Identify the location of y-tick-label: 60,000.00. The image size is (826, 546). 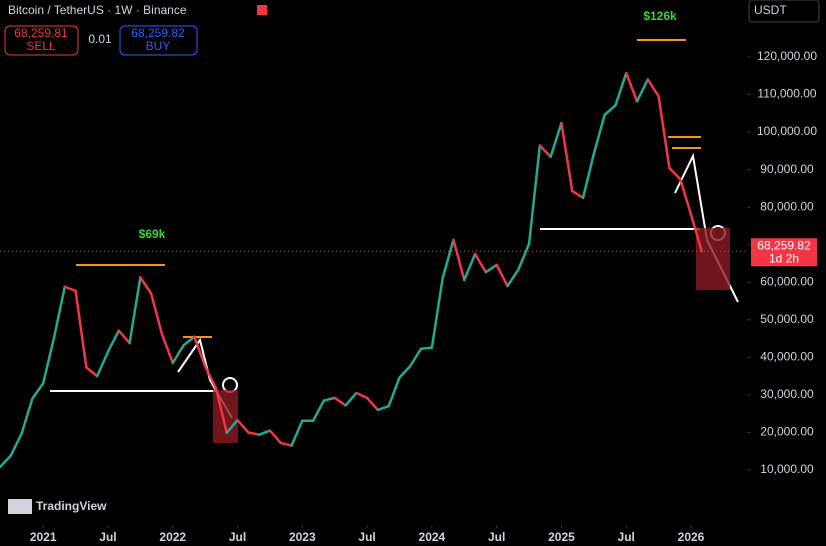
(787, 281).